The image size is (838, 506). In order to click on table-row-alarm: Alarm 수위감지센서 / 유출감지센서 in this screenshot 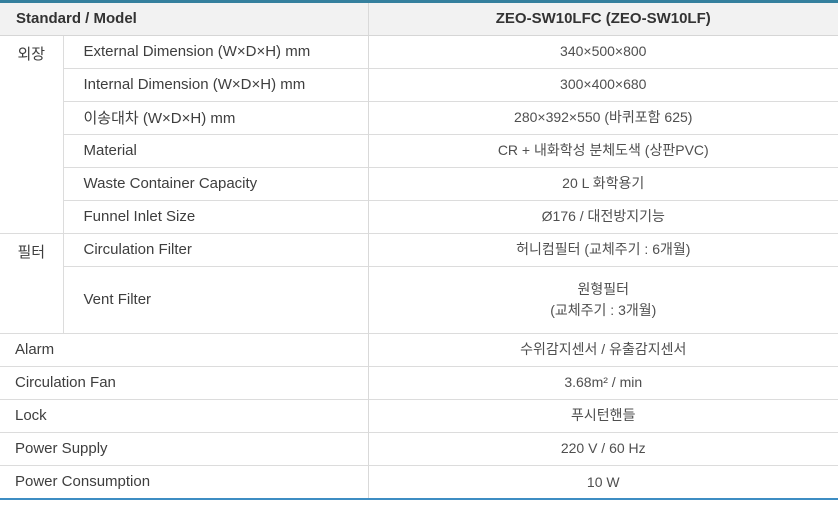, I will do `click(419, 349)`.